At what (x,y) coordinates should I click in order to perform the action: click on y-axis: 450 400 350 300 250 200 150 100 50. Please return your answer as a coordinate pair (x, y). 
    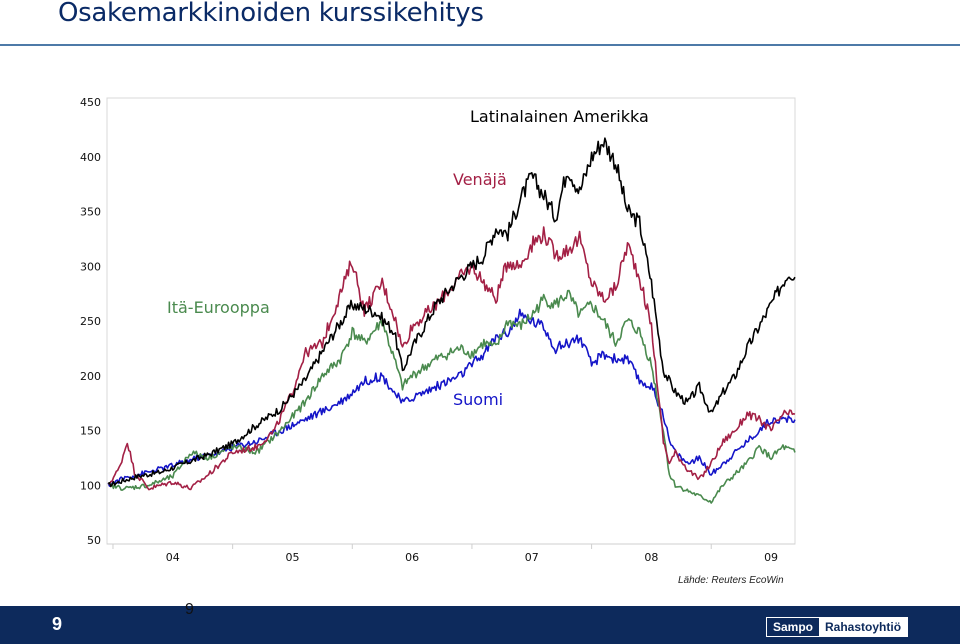
    Looking at the image, I should click on (90, 321).